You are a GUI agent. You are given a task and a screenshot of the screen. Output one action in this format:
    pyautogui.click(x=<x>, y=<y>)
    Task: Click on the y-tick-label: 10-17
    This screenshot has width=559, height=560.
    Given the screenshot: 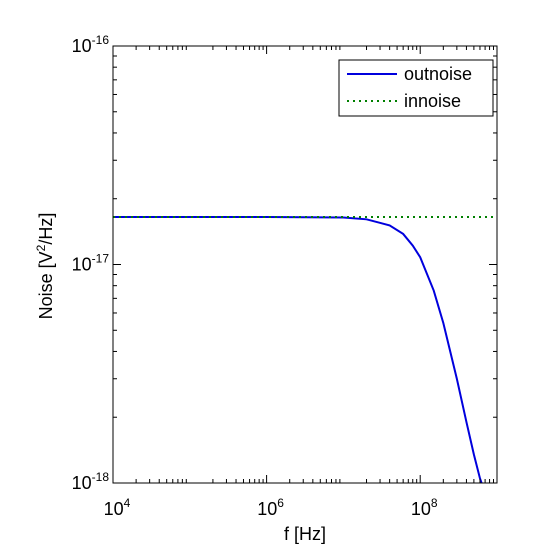 What is the action you would take?
    pyautogui.click(x=91, y=263)
    